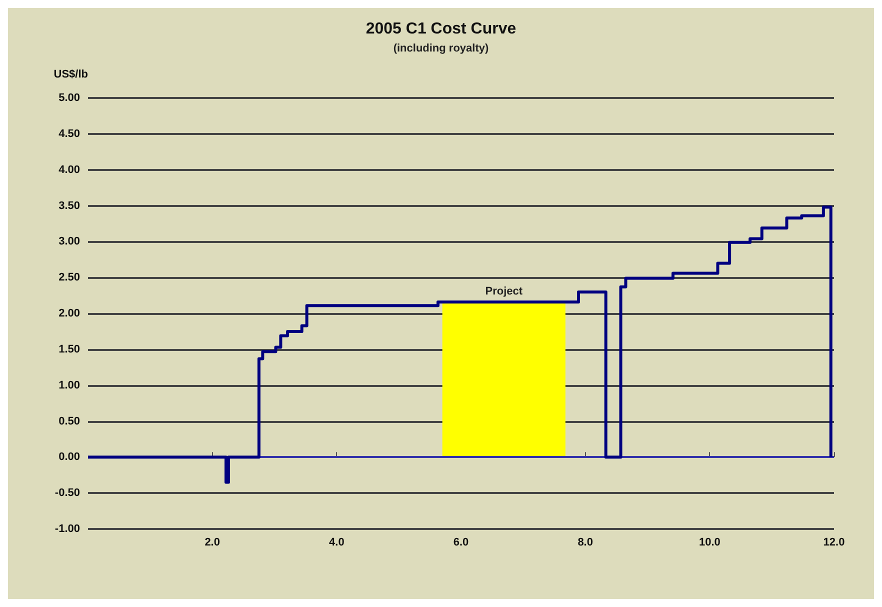 The image size is (882, 607). Describe the element at coordinates (69, 134) in the screenshot. I see `y-tick-label: 4.50` at that location.